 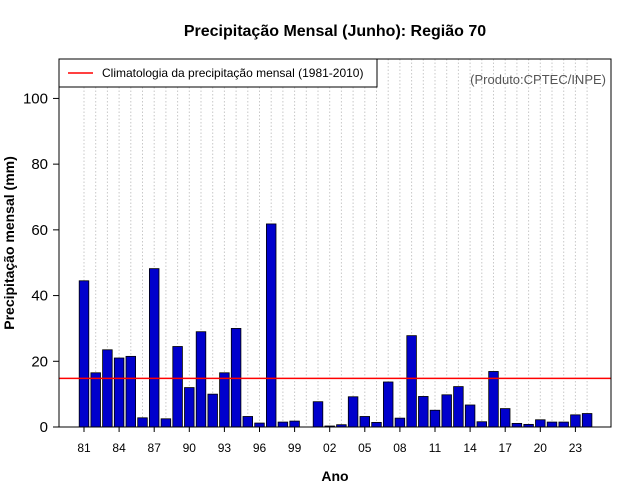 I want to click on x-tick-label: 02, so click(x=330, y=448).